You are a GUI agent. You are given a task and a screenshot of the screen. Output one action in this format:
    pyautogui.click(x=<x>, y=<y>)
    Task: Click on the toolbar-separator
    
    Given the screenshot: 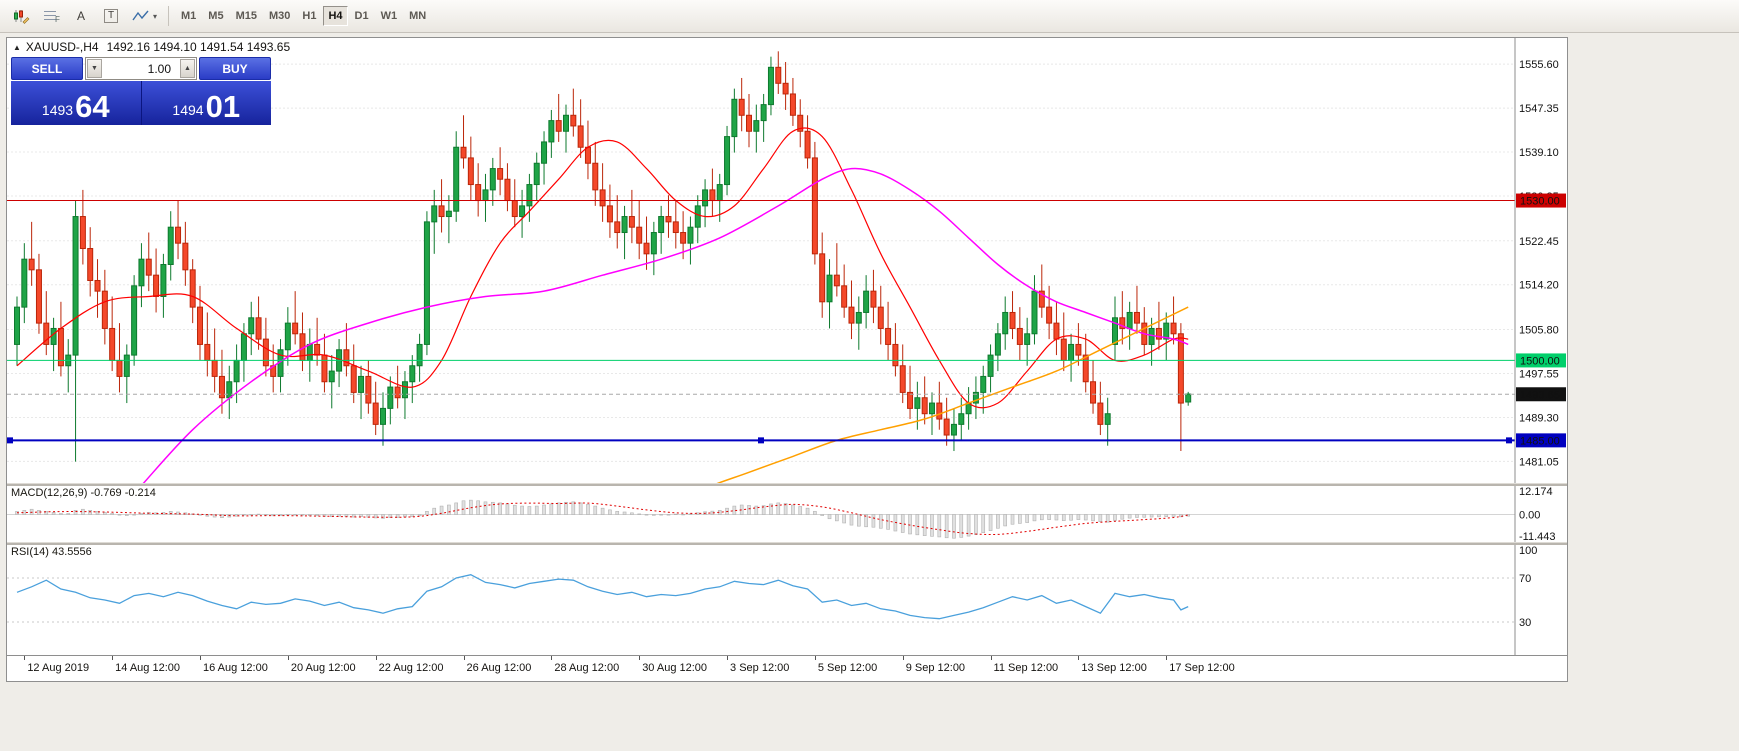 What is the action you would take?
    pyautogui.click(x=169, y=16)
    